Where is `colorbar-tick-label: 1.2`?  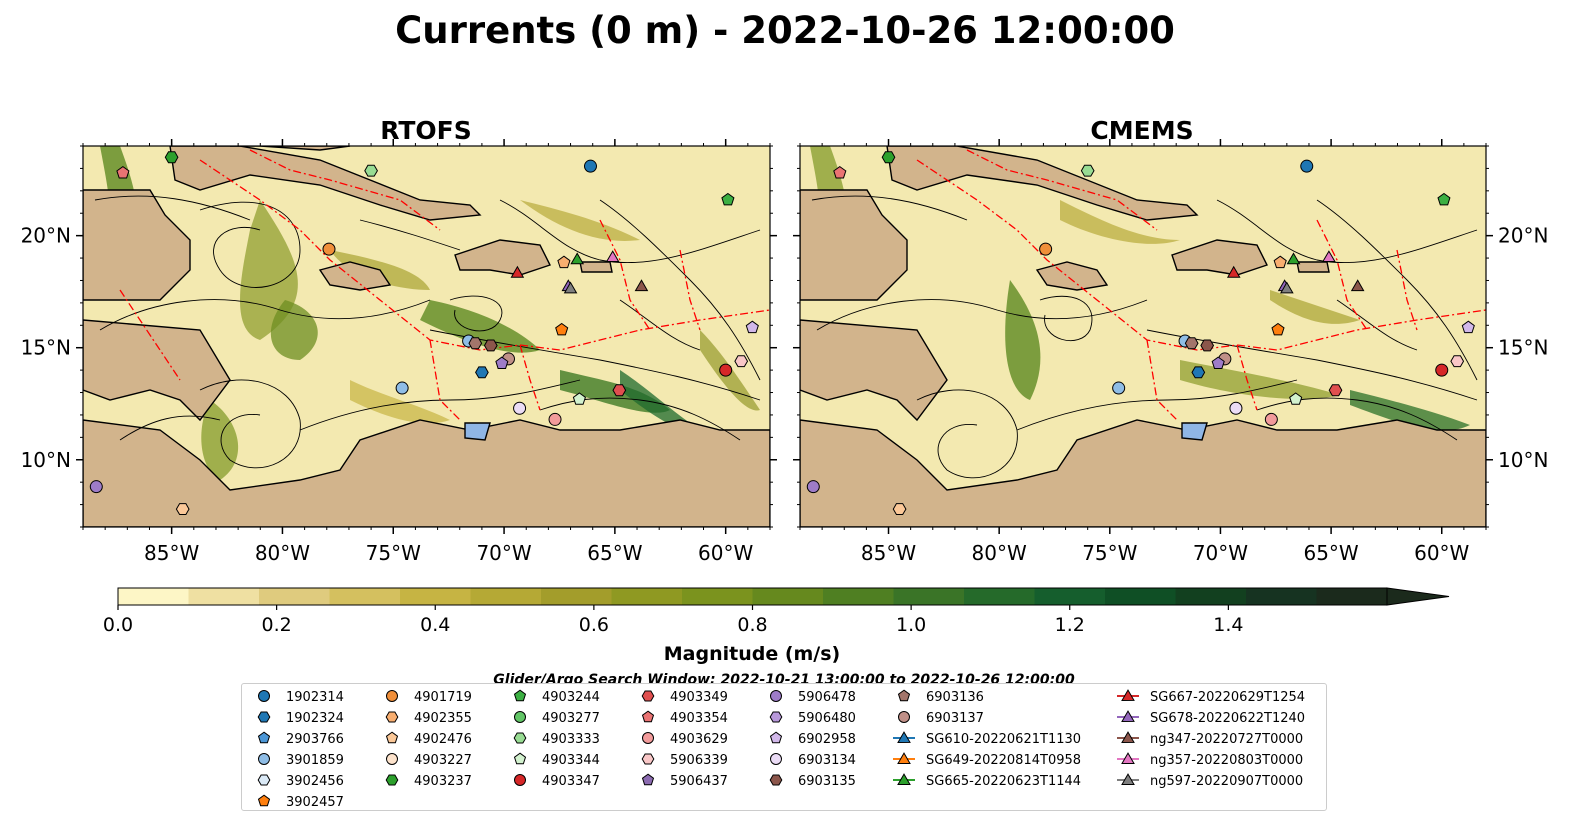
colorbar-tick-label: 1.2 is located at coordinates (1070, 625).